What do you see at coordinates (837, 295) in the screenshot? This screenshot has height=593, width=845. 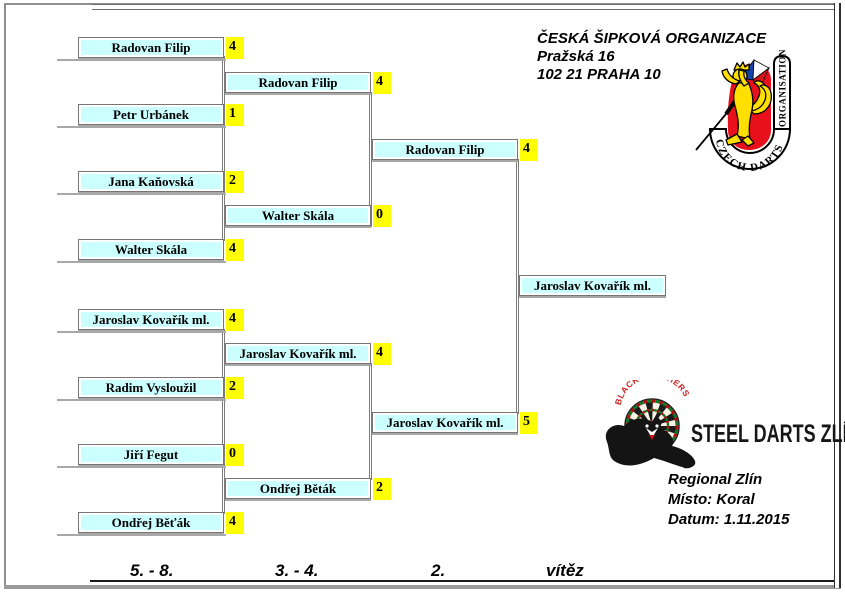 I see `page-right-rule` at bounding box center [837, 295].